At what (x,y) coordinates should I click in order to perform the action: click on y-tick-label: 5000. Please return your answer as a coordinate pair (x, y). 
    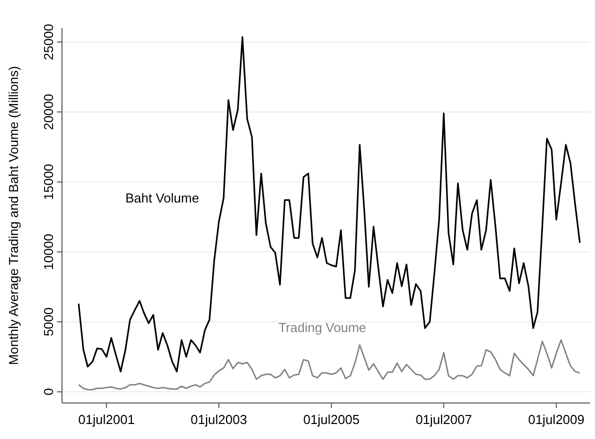
    Looking at the image, I should click on (48, 321).